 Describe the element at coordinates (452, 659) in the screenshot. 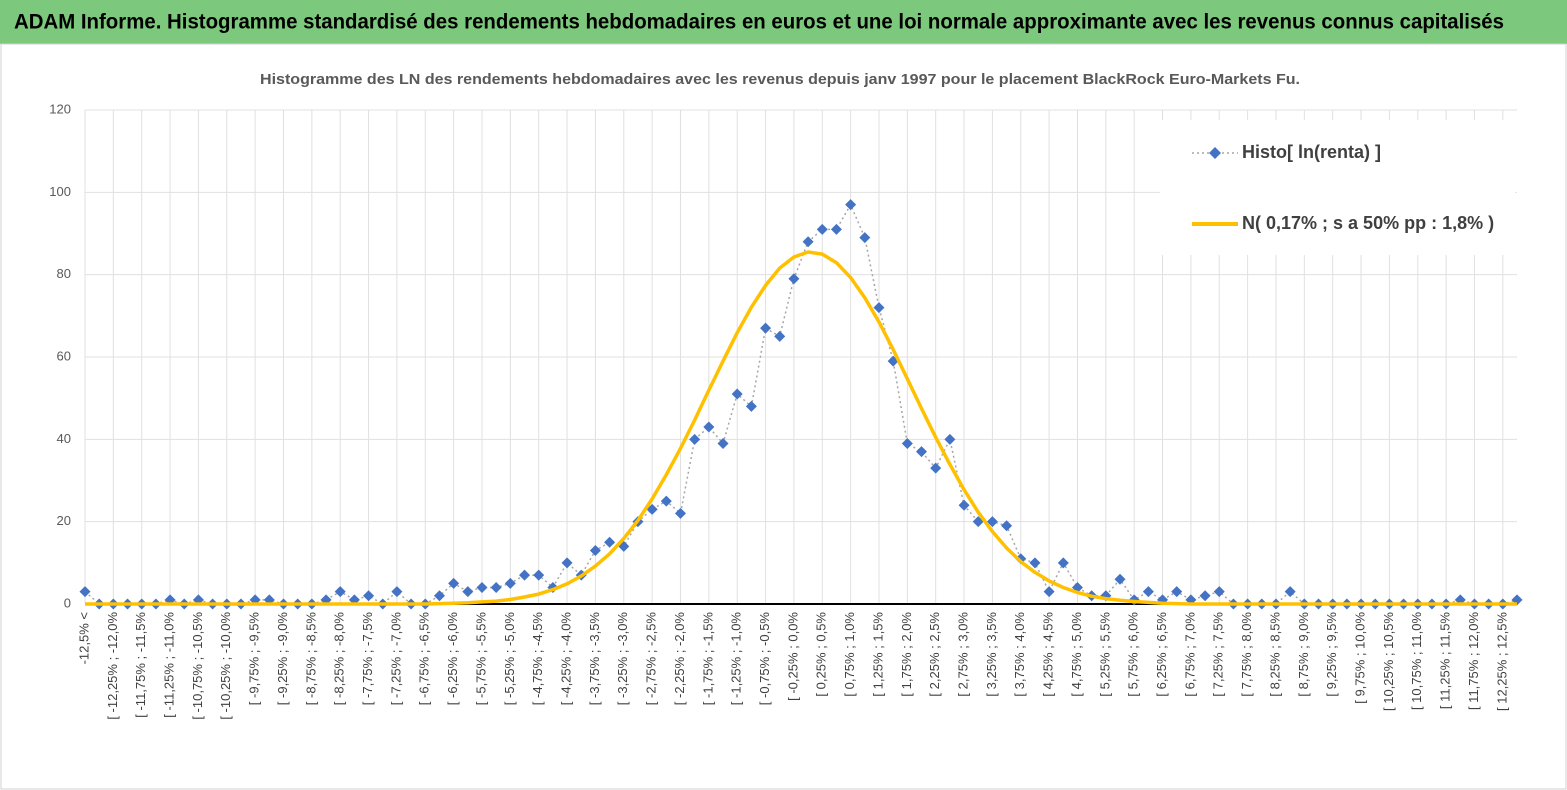

I see `x-tick-label: [ -6,25% ; -6,0%` at that location.